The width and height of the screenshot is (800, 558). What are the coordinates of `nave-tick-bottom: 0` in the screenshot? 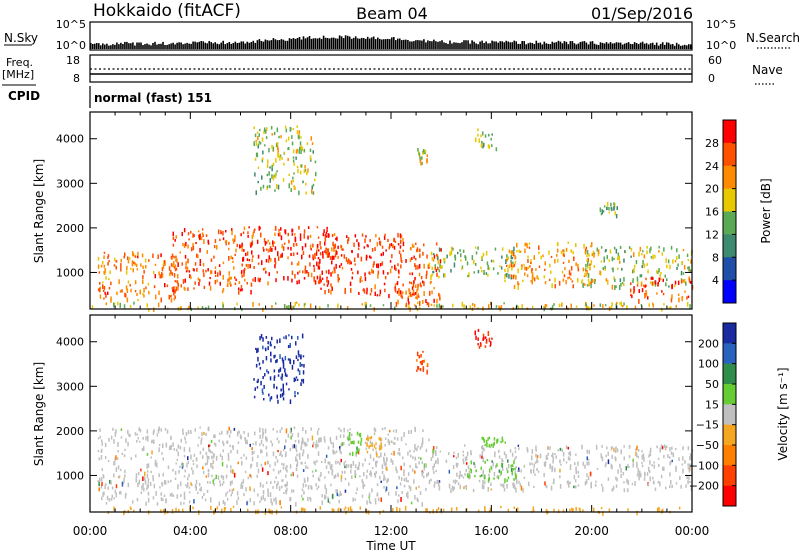 It's located at (711, 78).